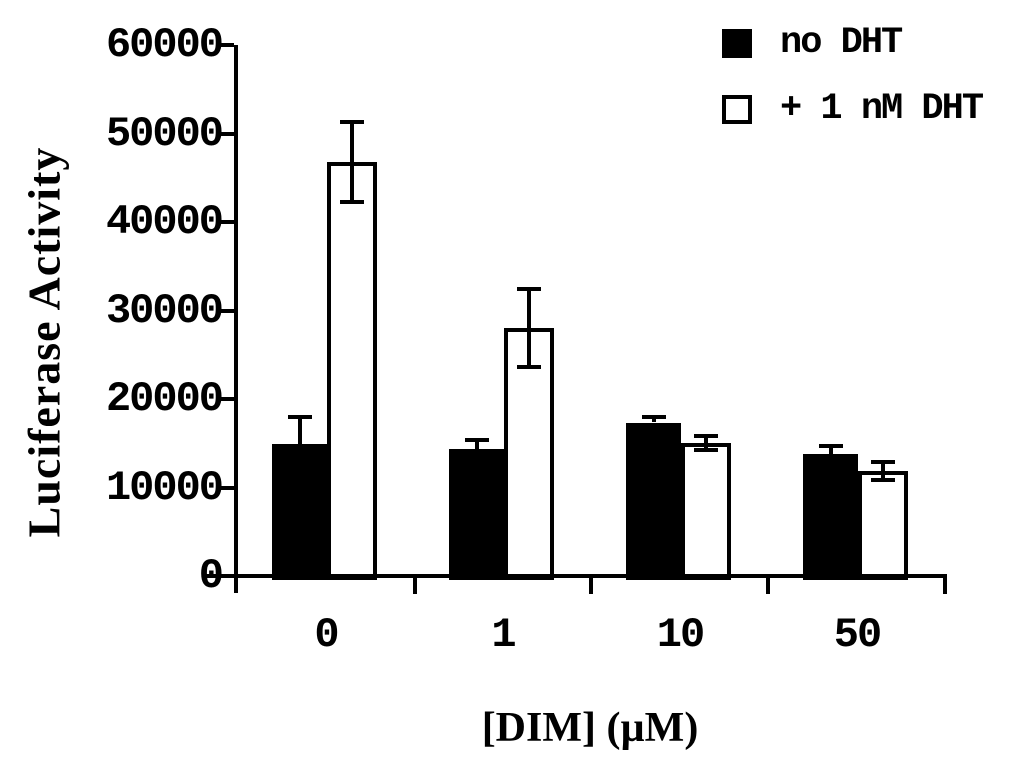  What do you see at coordinates (882, 109) in the screenshot?
I see `legend-label-dht: + 1 nM DHT` at bounding box center [882, 109].